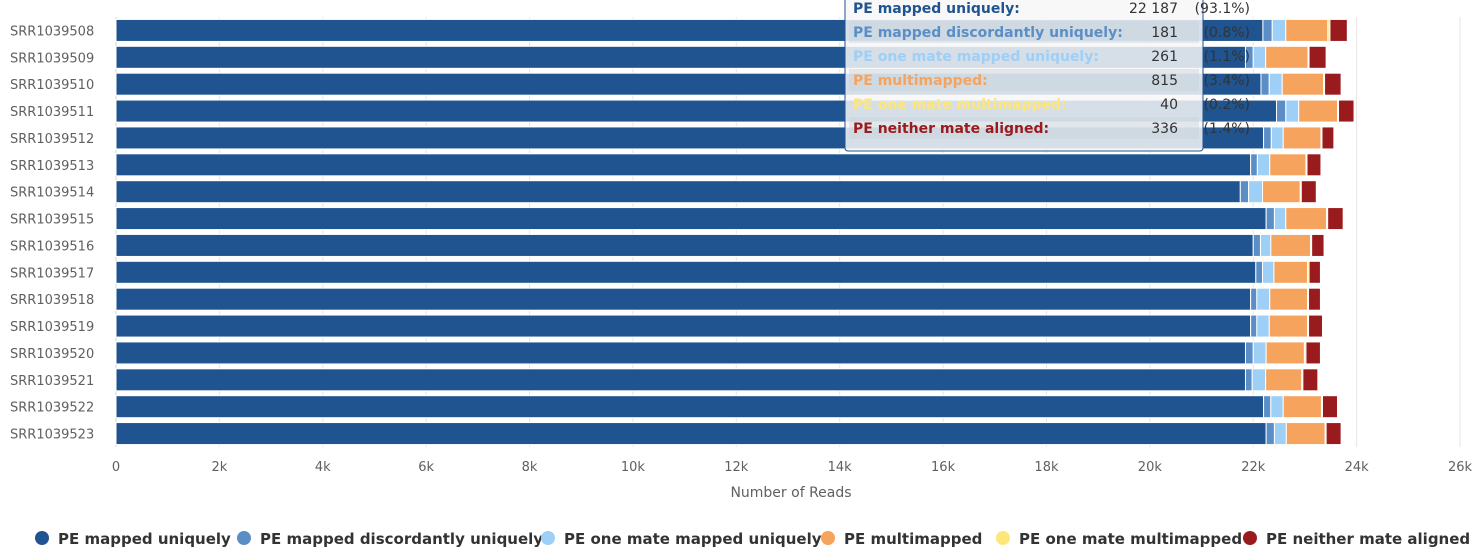 Image resolution: width=1473 pixels, height=559 pixels. What do you see at coordinates (52, 58) in the screenshot?
I see `category-label: SRR1039509` at bounding box center [52, 58].